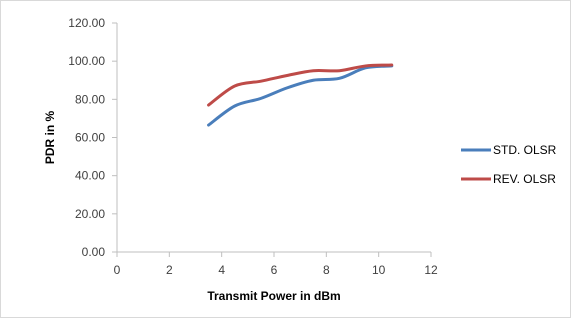 Image resolution: width=573 pixels, height=320 pixels. I want to click on legend: STD. OLSR REV. OLSR, so click(509, 164).